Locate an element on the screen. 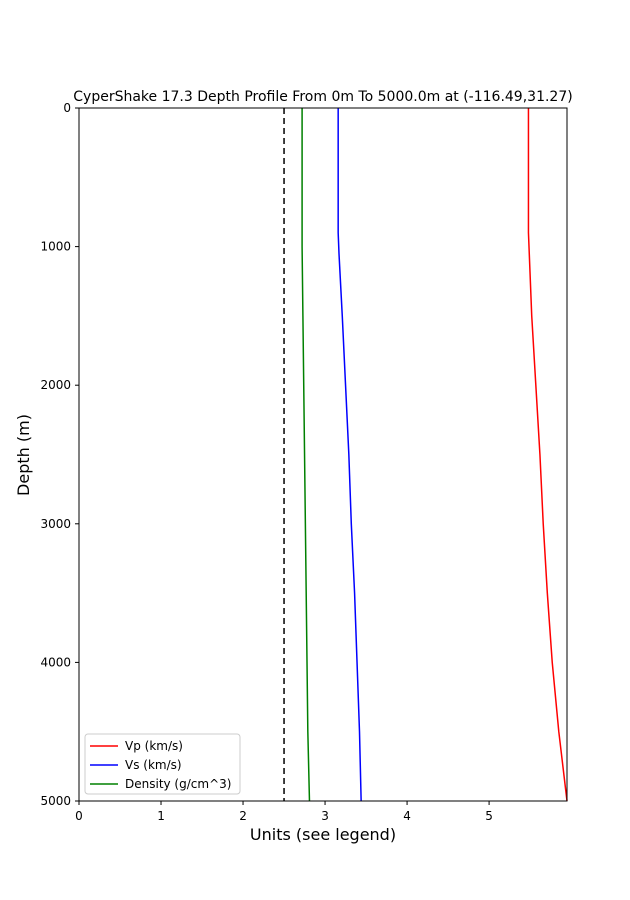 The width and height of the screenshot is (630, 900). x-tick-label: 2 is located at coordinates (243, 816).